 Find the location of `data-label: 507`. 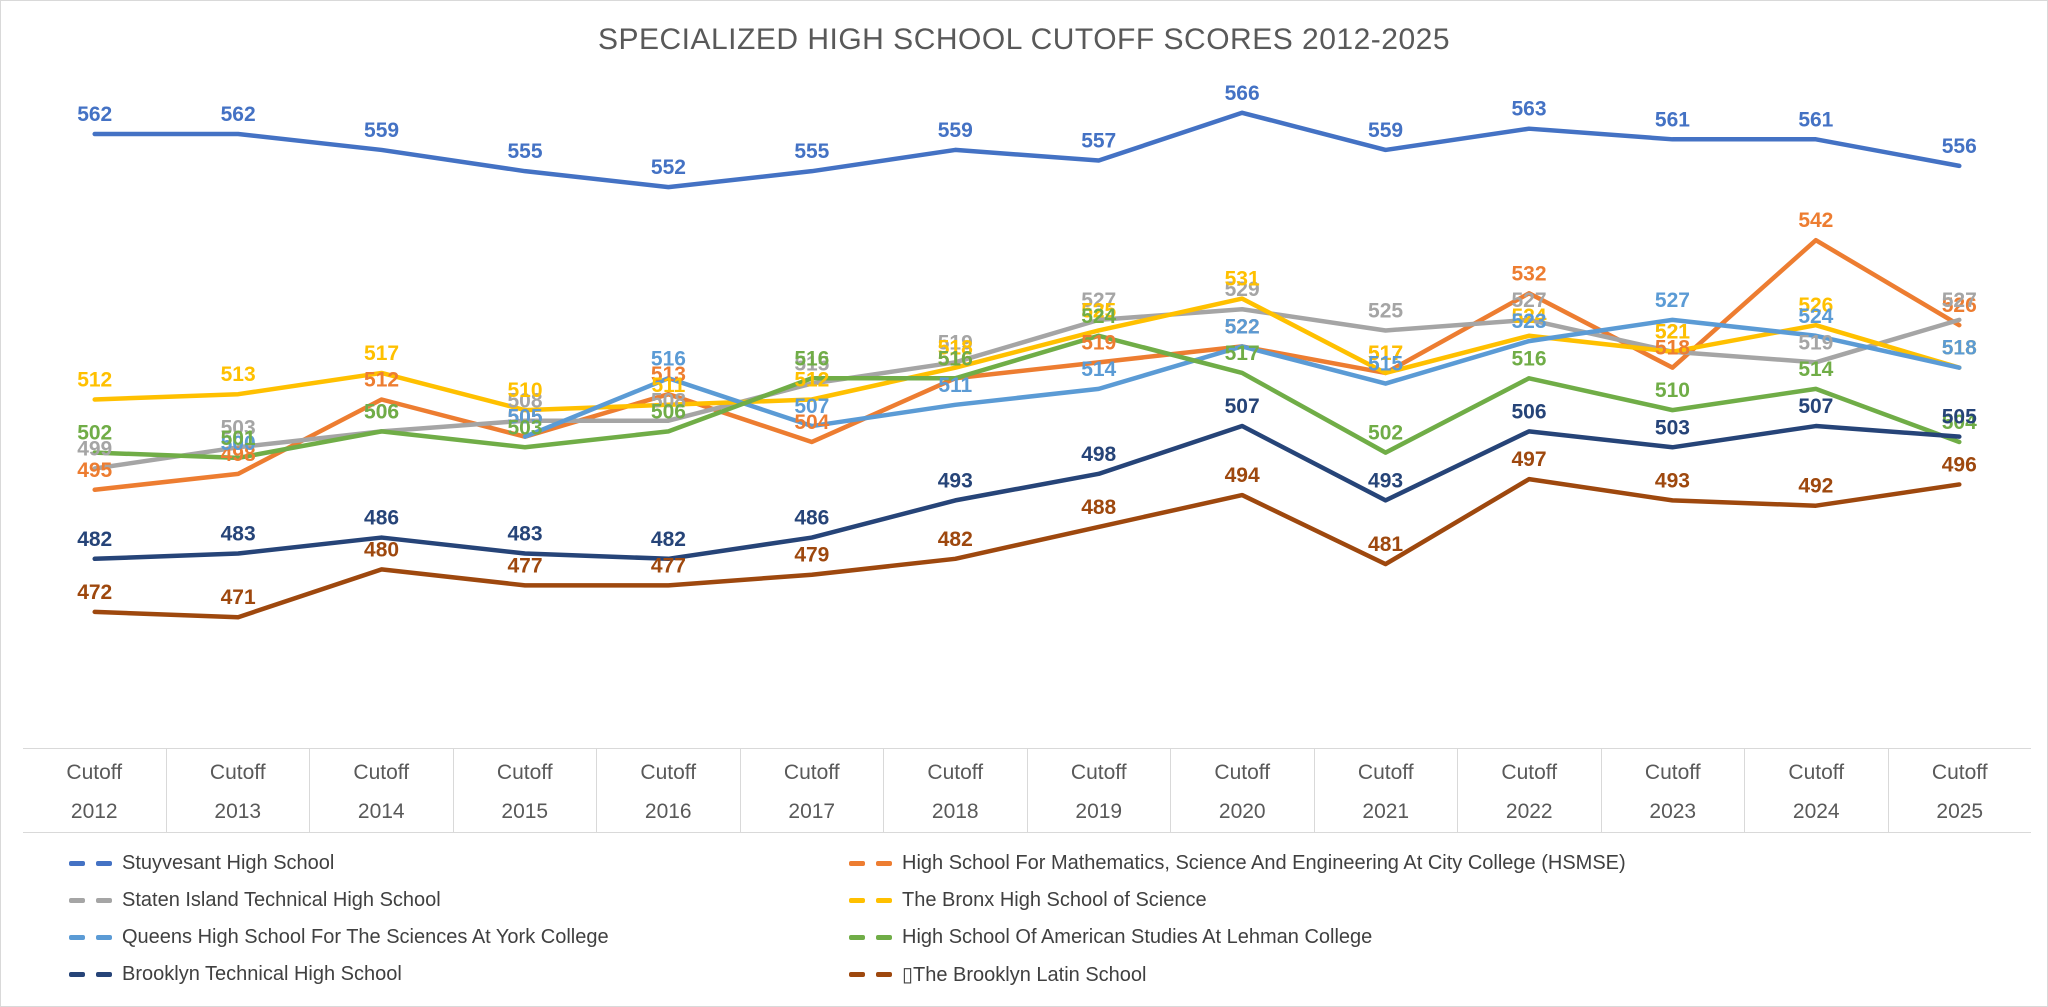

data-label: 507 is located at coordinates (1815, 406).